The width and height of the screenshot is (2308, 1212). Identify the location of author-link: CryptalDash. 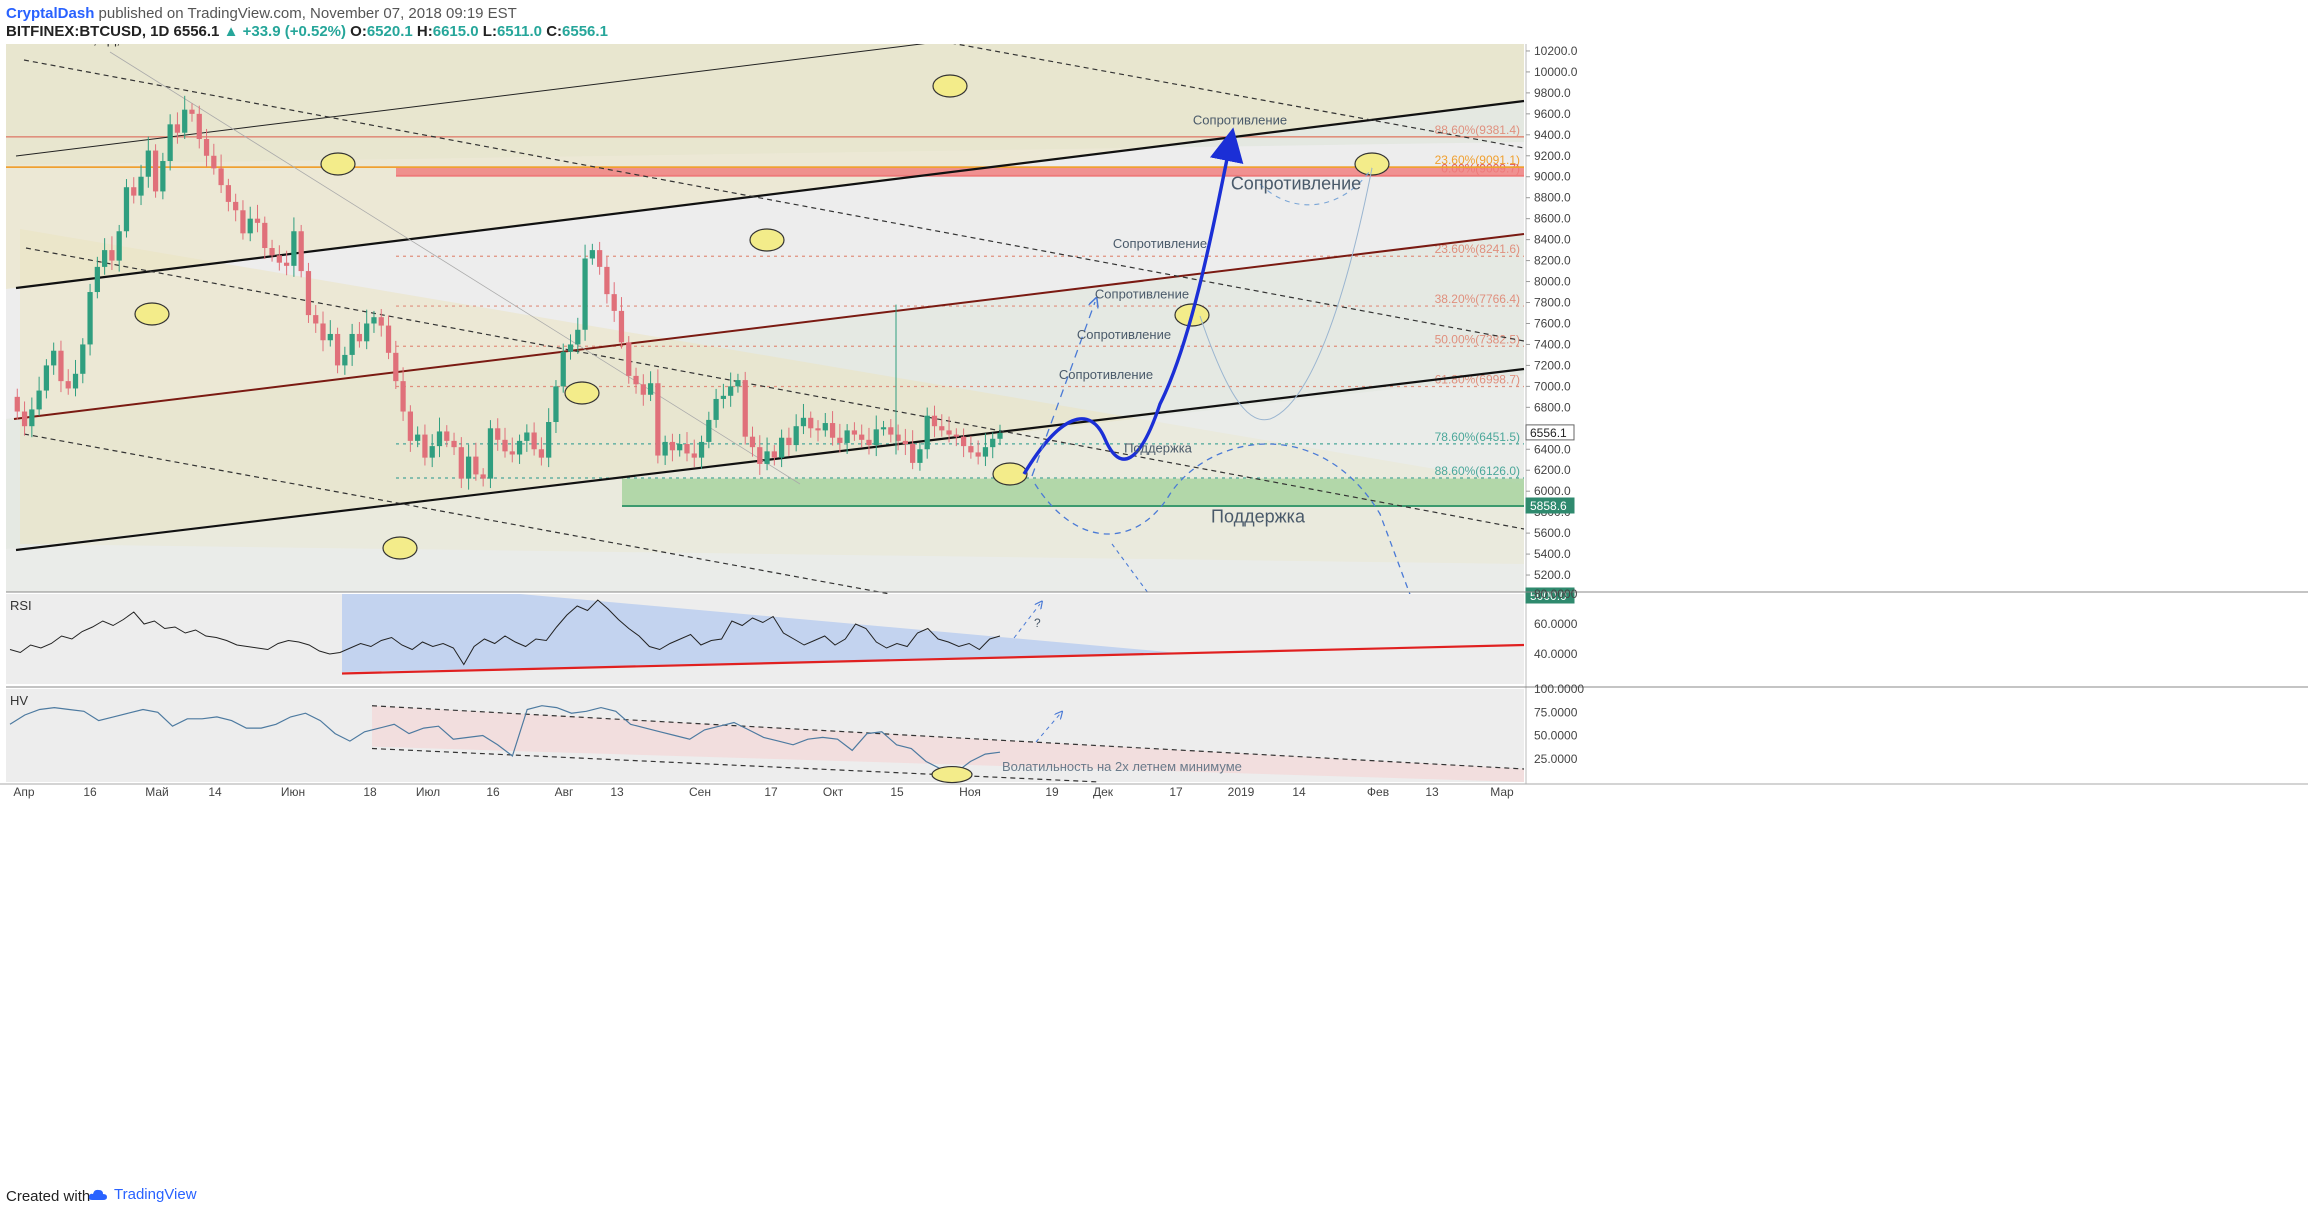
(50, 13).